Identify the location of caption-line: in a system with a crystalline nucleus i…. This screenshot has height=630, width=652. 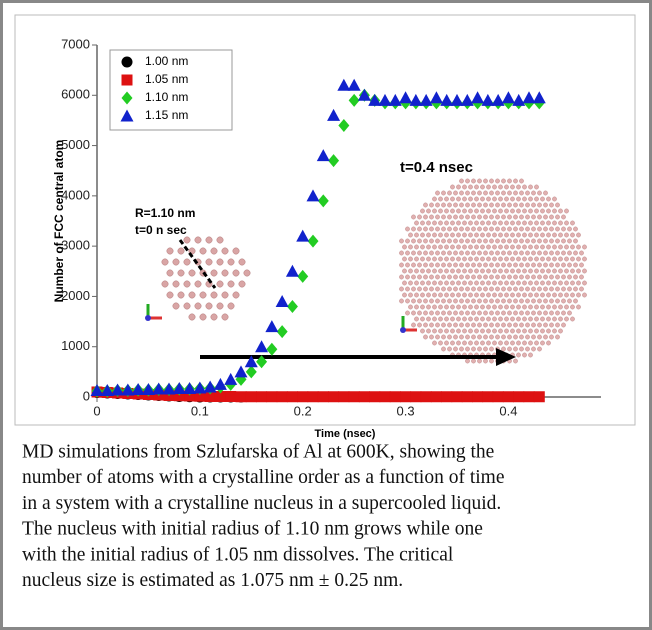
(261, 503).